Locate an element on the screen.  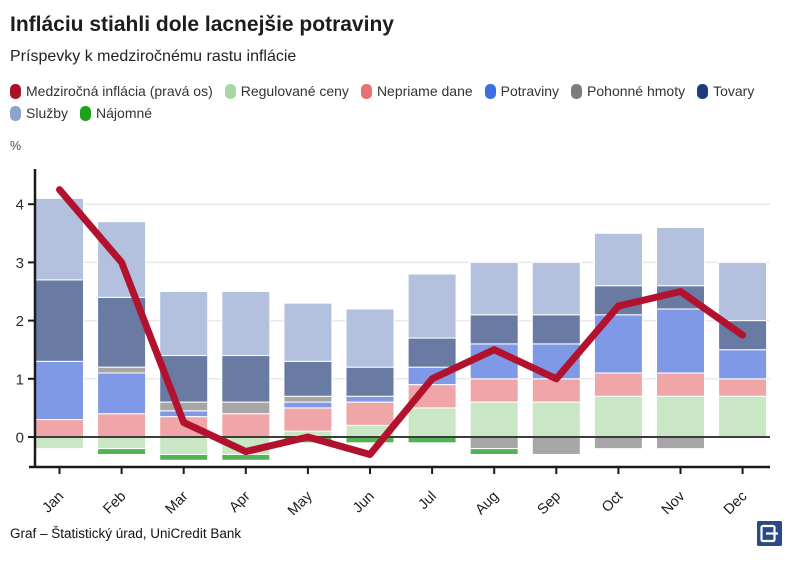
bar-segment-potraviny-Jun is located at coordinates (370, 400).